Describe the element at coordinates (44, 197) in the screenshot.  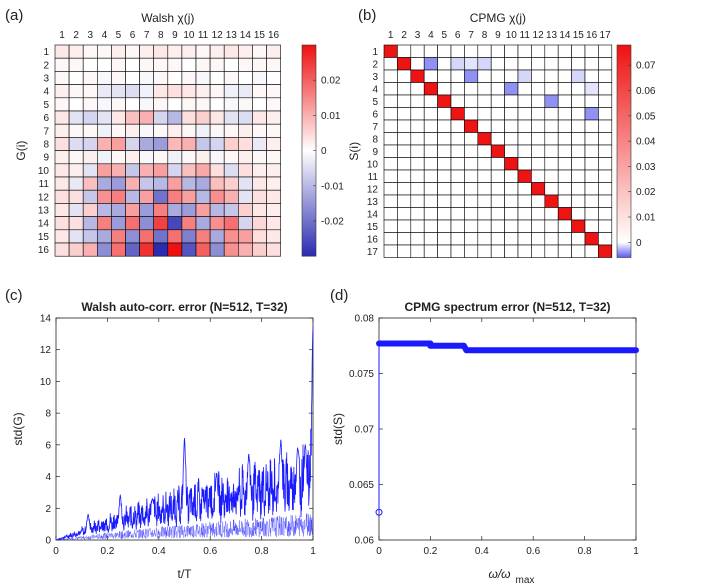
I see `panel-a-ytick: 12` at that location.